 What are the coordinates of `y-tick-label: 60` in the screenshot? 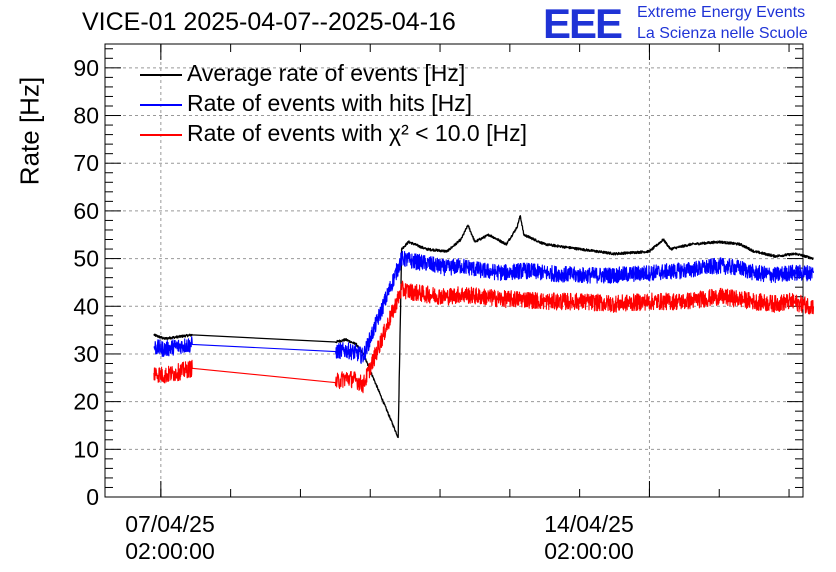 It's located at (86, 211).